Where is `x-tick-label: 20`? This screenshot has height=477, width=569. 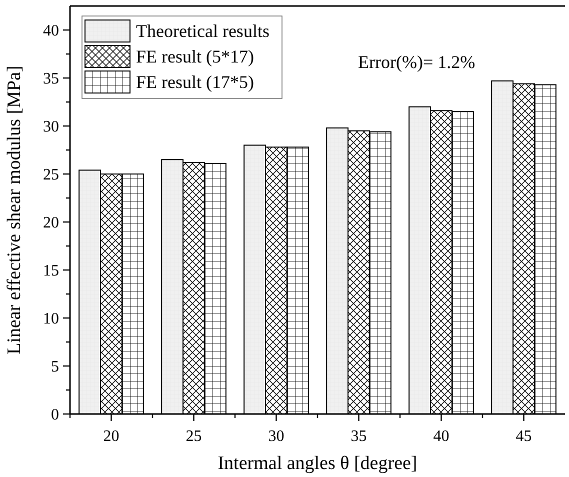
x-tick-label: 20 is located at coordinates (111, 436).